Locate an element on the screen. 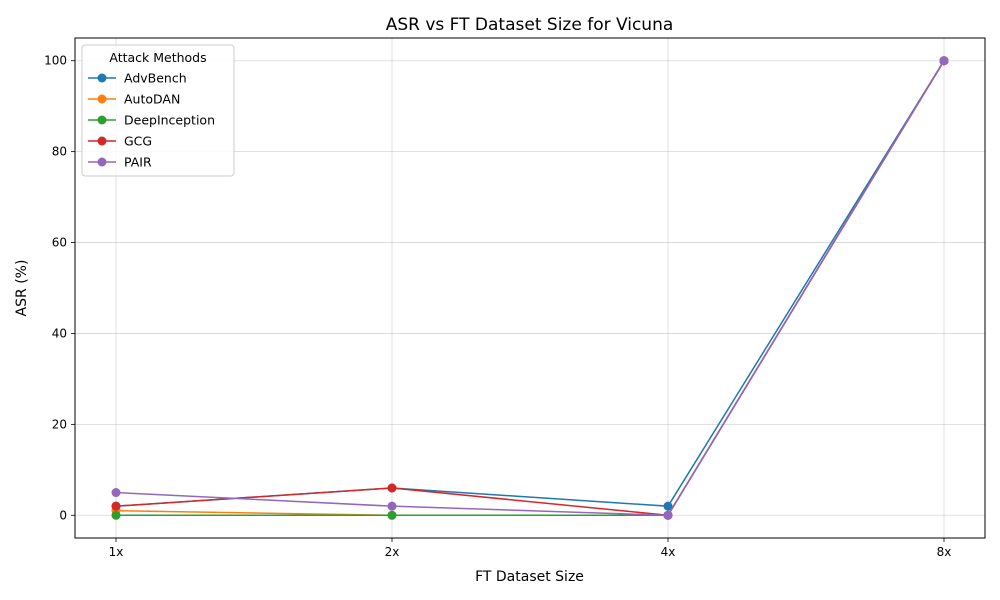  legend-swatch-marker-pair is located at coordinates (102, 162).